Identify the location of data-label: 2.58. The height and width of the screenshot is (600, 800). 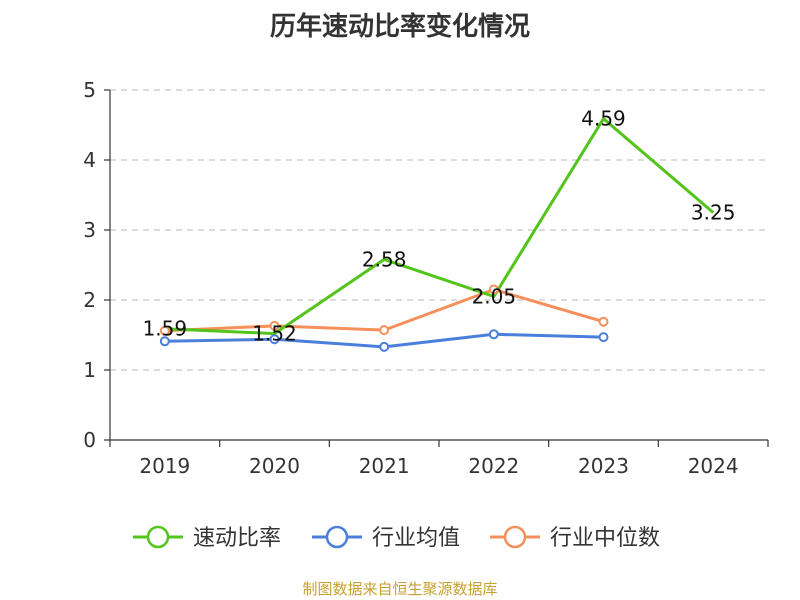
(384, 259).